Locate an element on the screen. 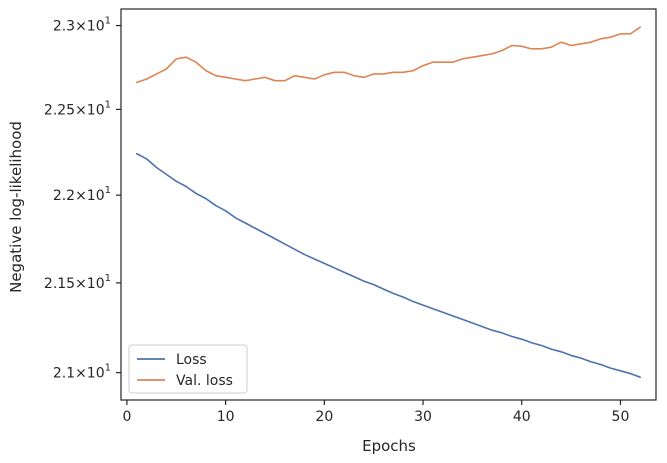  x-tick-label: 50 is located at coordinates (621, 417).